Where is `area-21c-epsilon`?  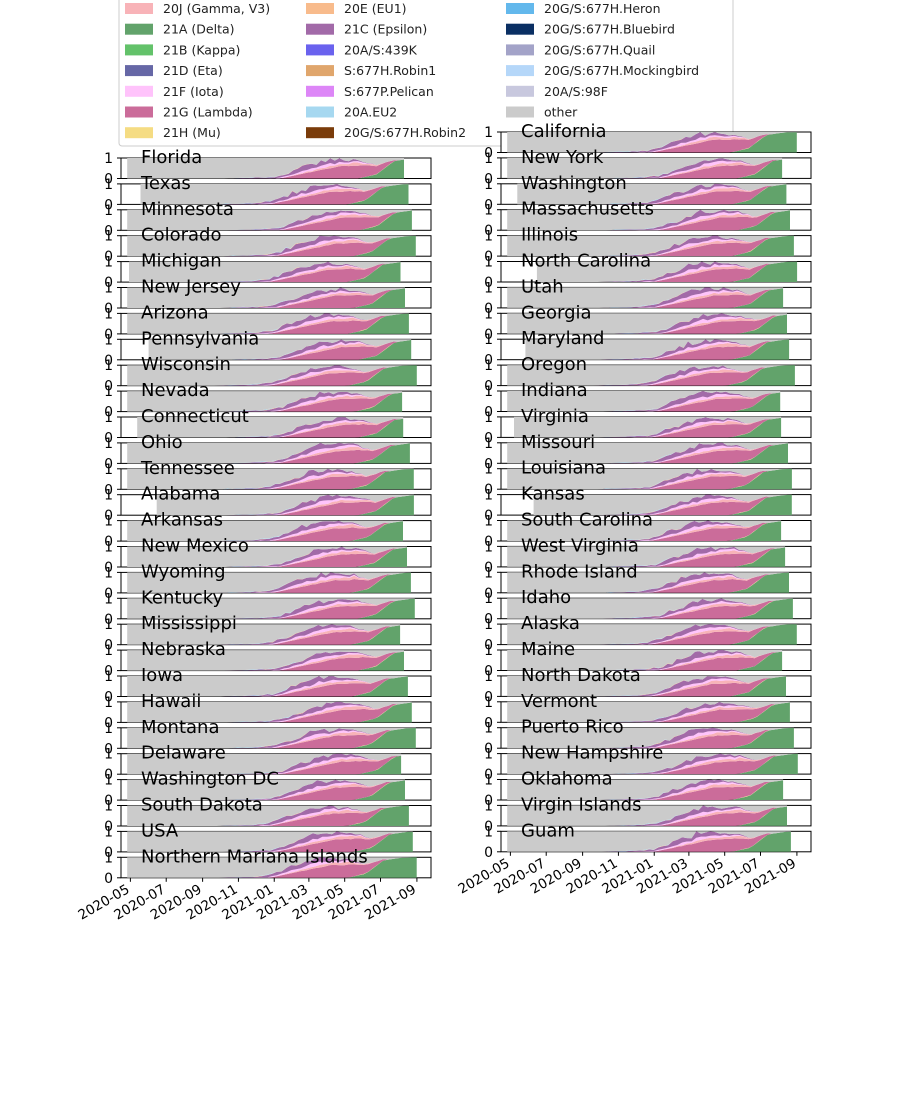 area-21c-epsilon is located at coordinates (662, 505).